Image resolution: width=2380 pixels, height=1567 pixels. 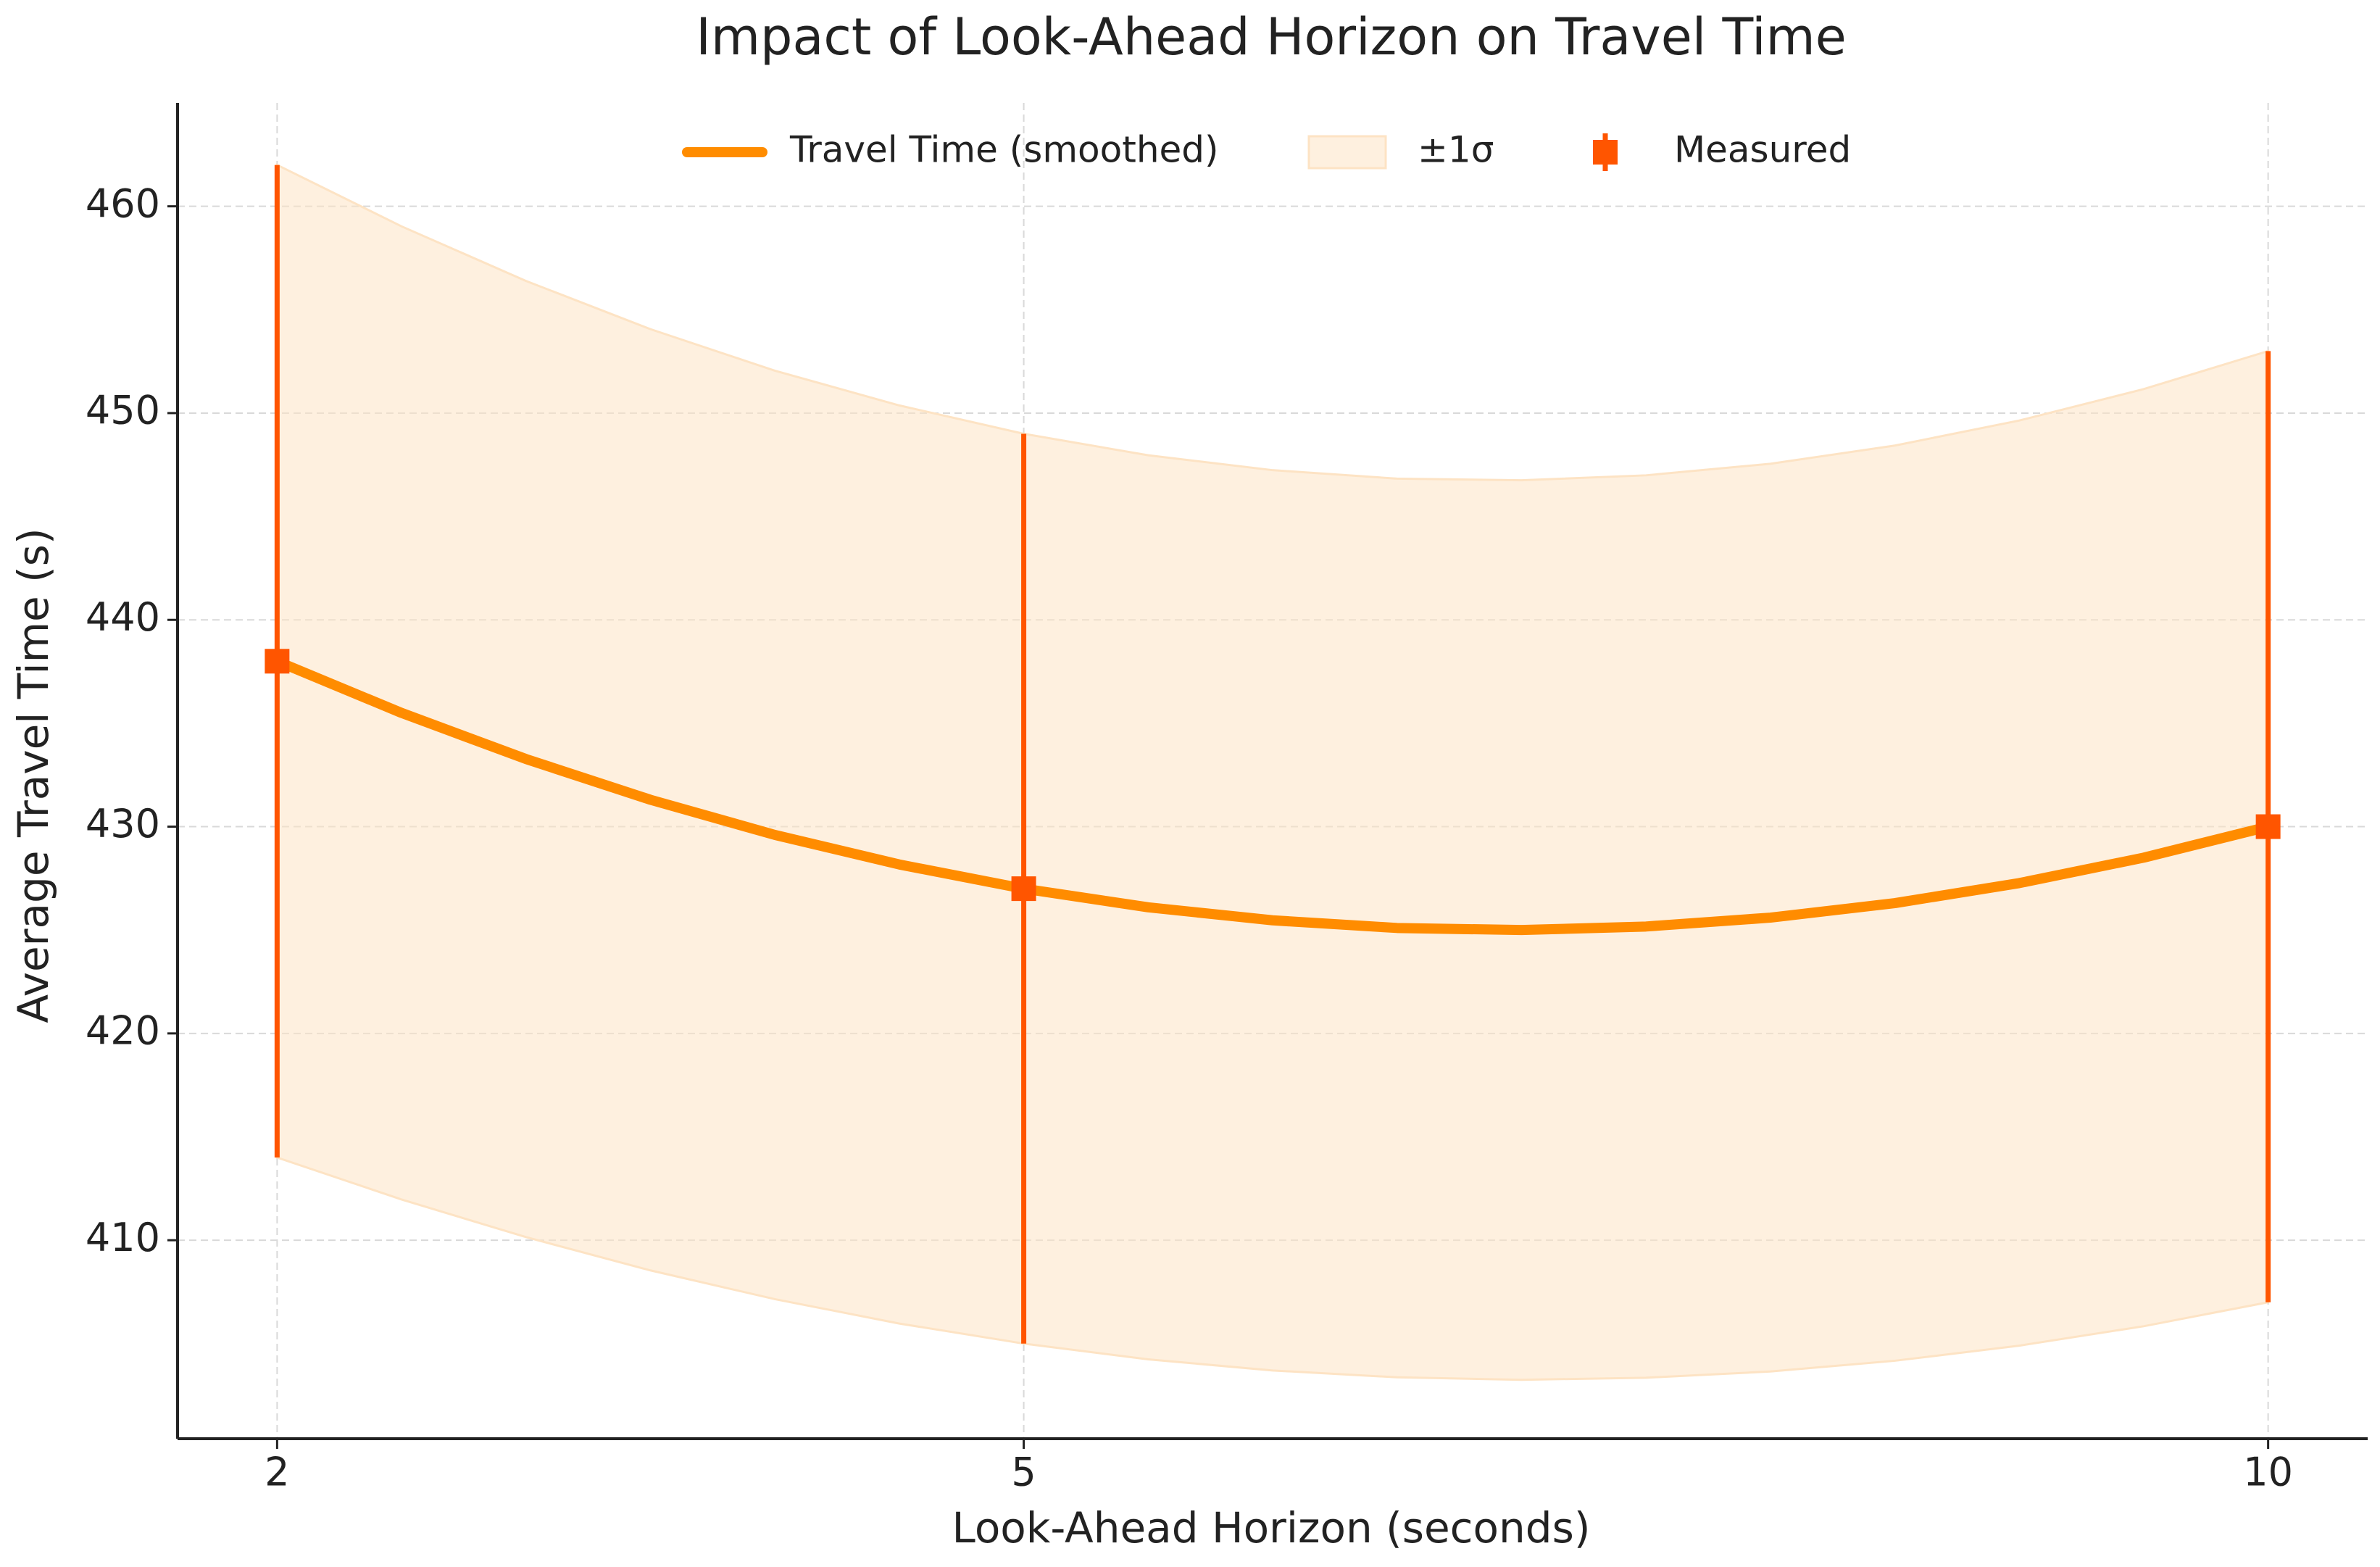 What do you see at coordinates (123, 1030) in the screenshot?
I see `y-tick-label: 420` at bounding box center [123, 1030].